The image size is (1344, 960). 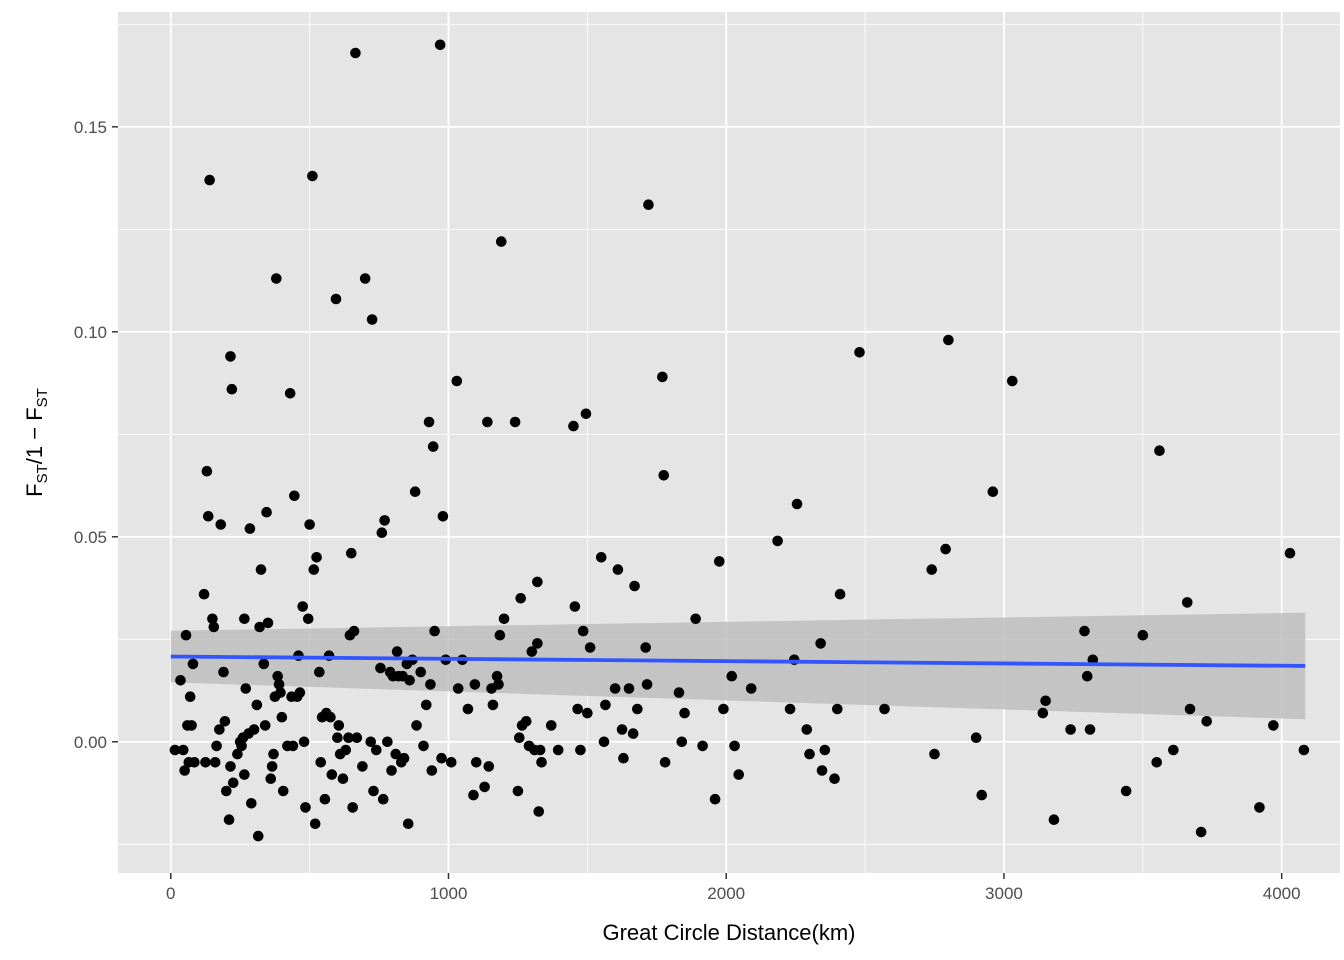 I want to click on y-axis-title-symbol: F, so click(x=34, y=489).